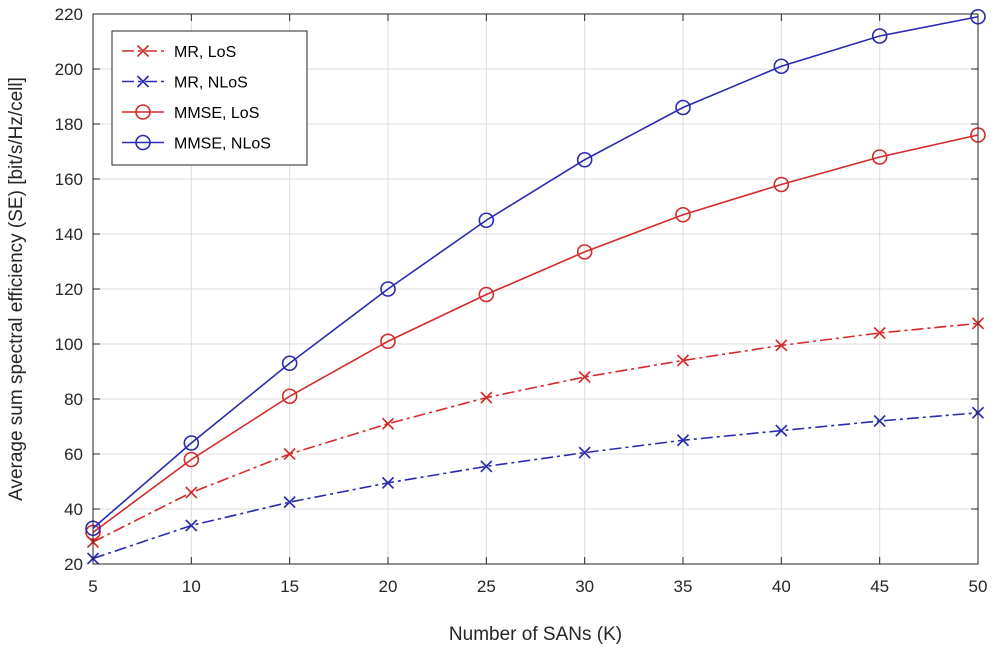  What do you see at coordinates (73, 509) in the screenshot?
I see `y-tick-label: 40` at bounding box center [73, 509].